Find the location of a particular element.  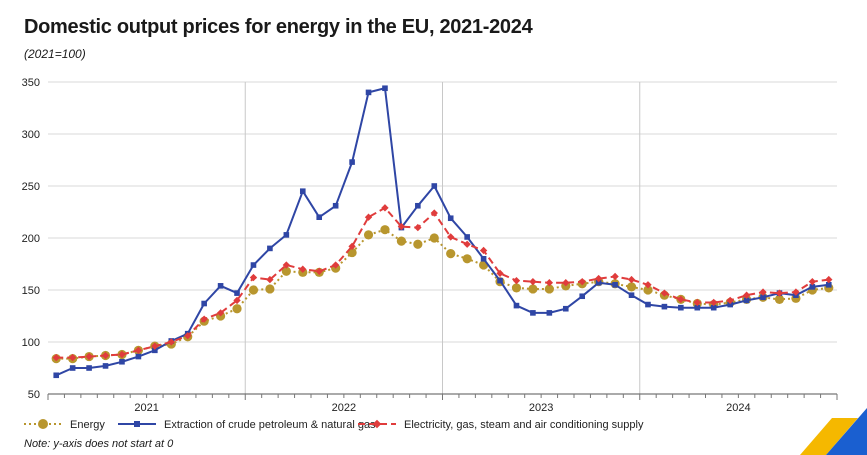

eurostat-logo is located at coordinates (833, 431).